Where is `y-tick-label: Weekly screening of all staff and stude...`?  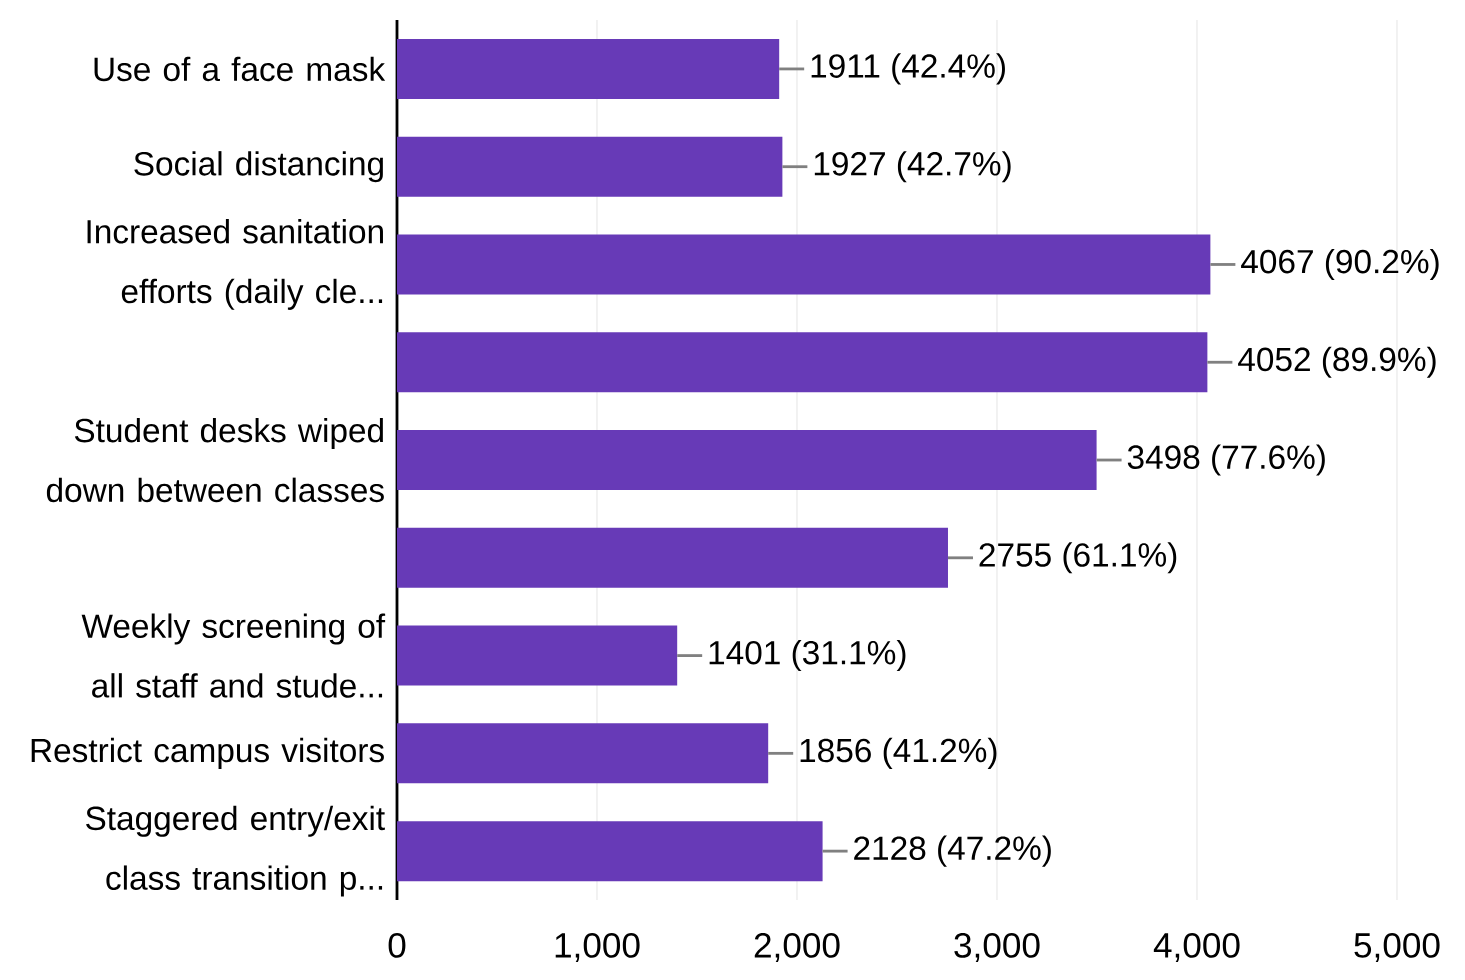
y-tick-label: Weekly screening of all staff and stude... is located at coordinates (233, 655).